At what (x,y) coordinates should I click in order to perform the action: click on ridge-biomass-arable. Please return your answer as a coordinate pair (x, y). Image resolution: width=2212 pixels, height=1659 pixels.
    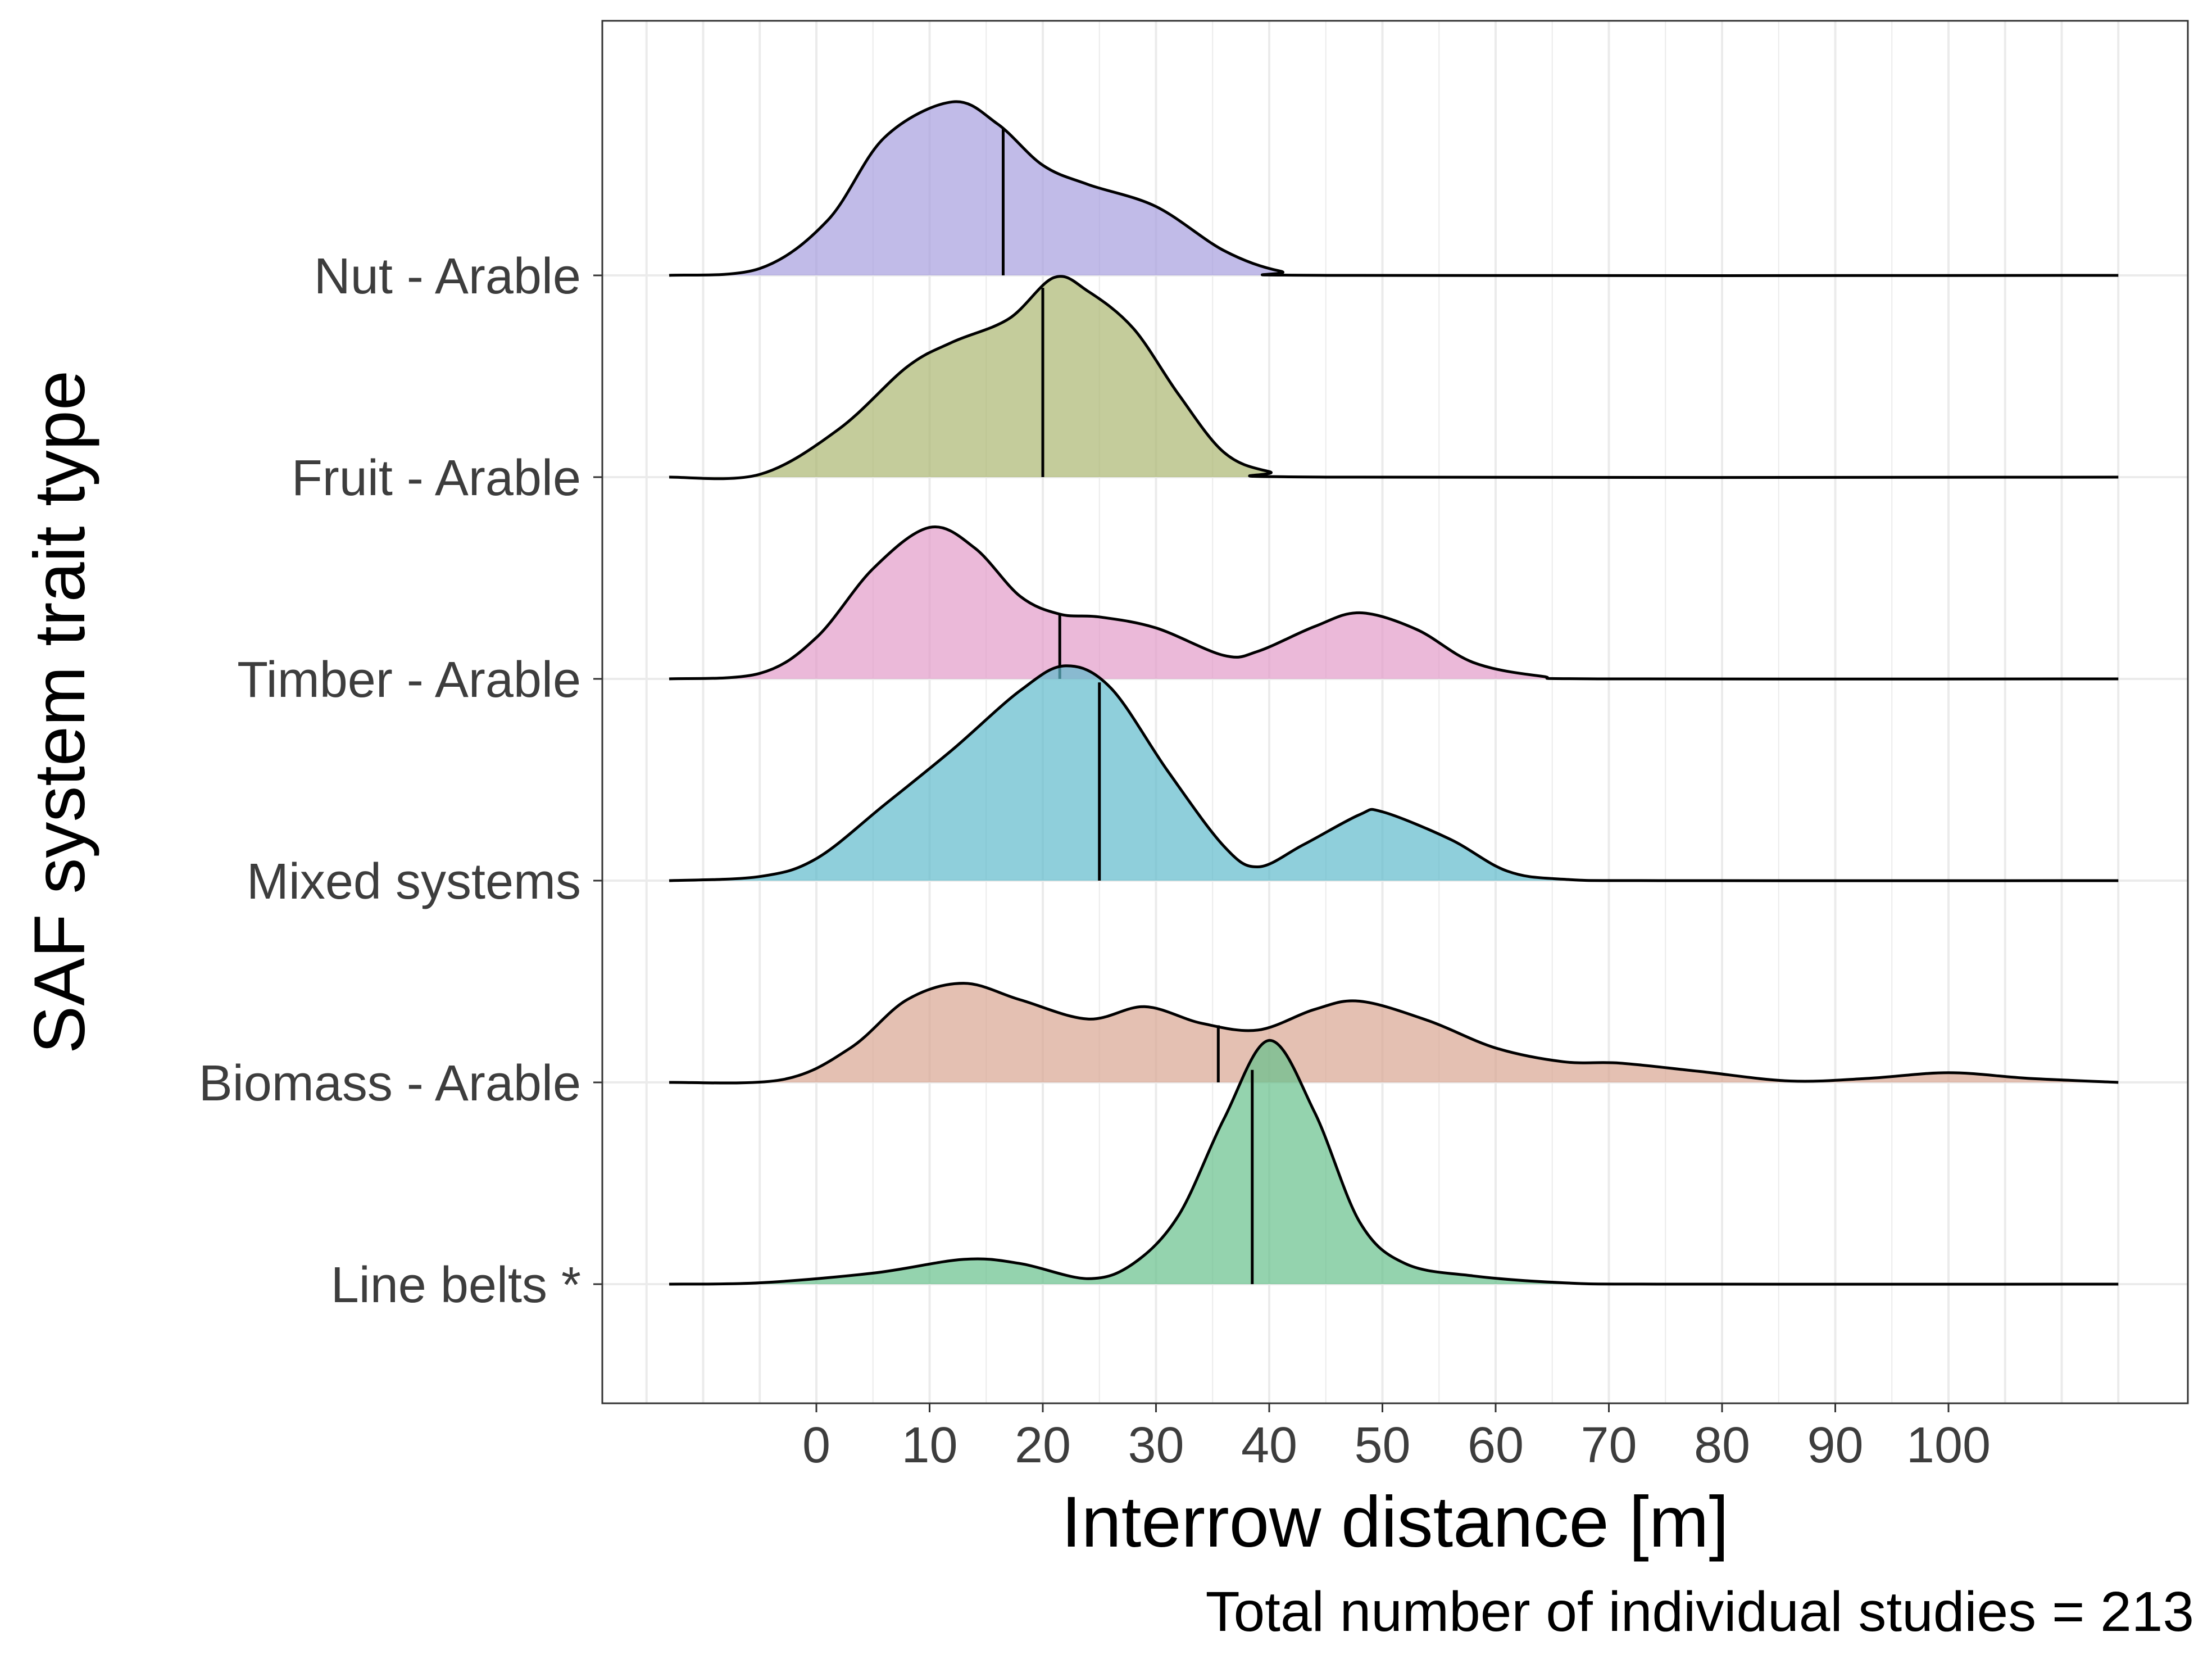
    Looking at the image, I should click on (1394, 1033).